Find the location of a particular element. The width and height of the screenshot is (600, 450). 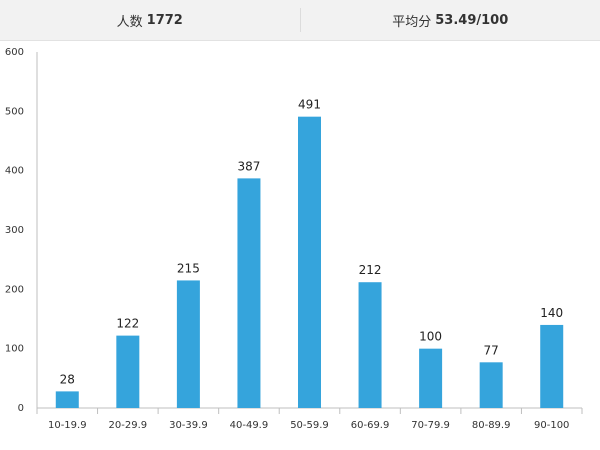

x-tick-label: 20-29.9 is located at coordinates (128, 425).